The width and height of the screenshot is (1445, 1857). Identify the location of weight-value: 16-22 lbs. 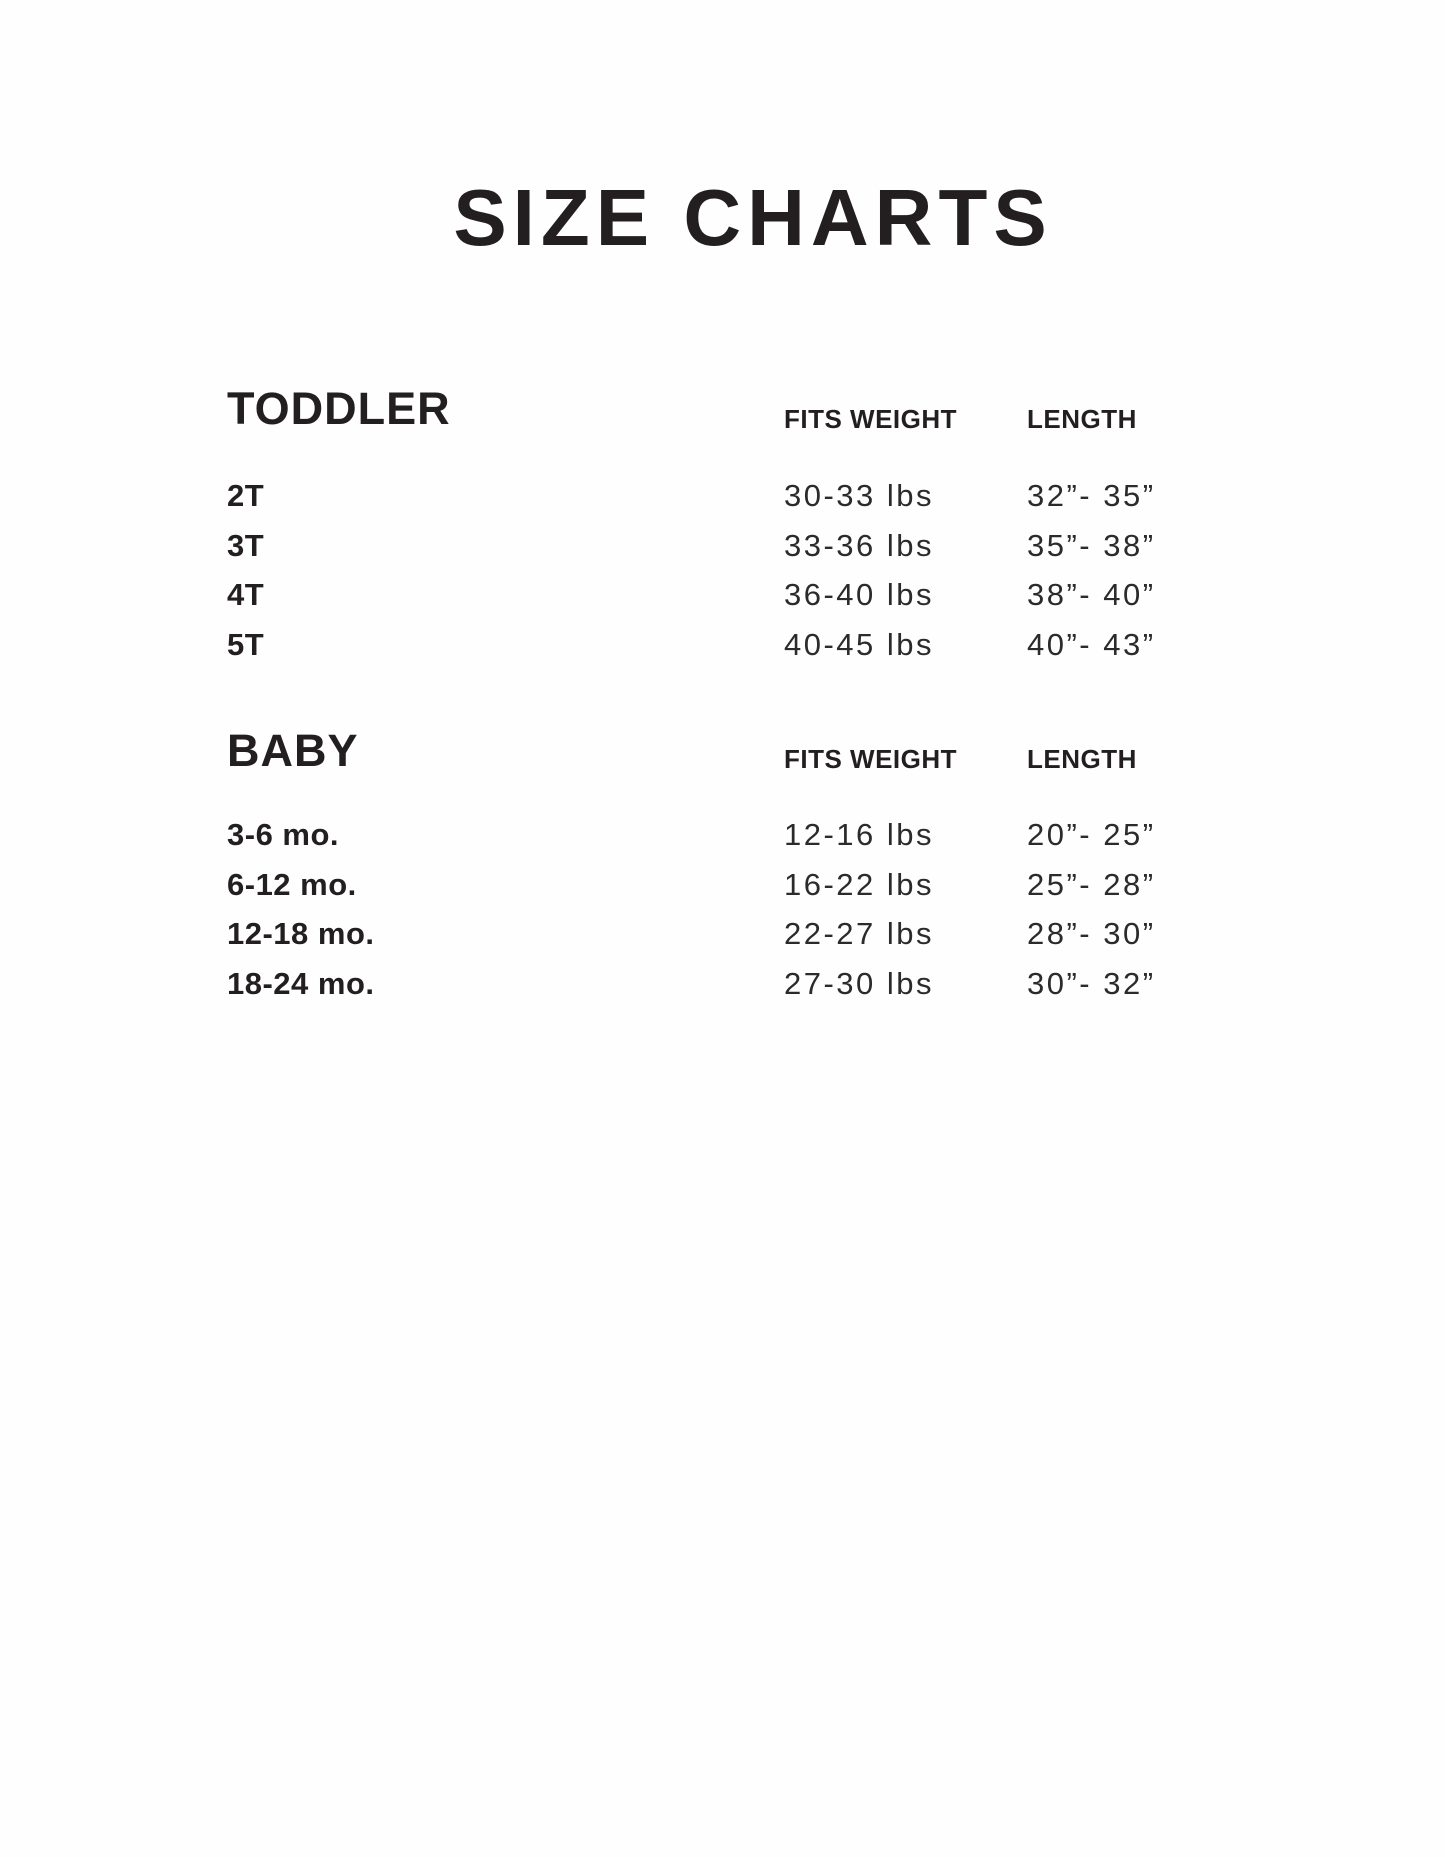
(859, 884).